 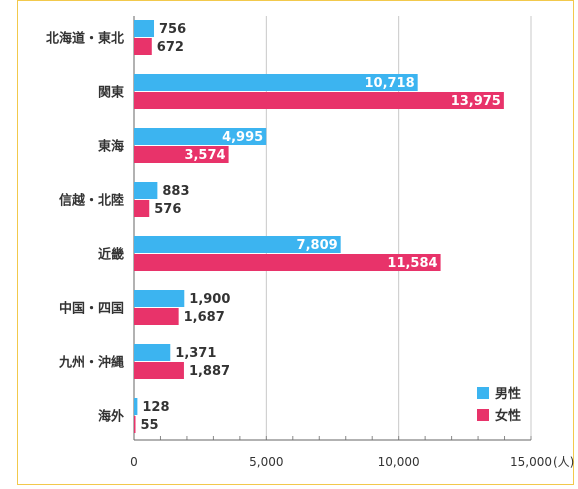 I want to click on category-label: 海外, so click(x=111, y=417).